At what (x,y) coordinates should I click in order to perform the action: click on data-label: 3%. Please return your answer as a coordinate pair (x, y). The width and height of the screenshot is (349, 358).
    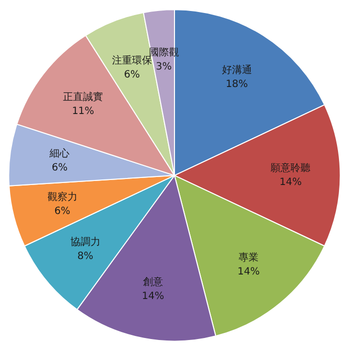
    Looking at the image, I should click on (164, 67).